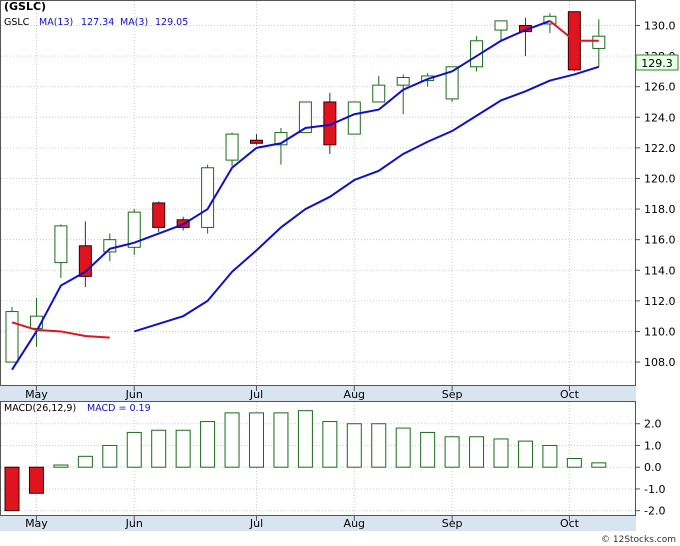  Describe the element at coordinates (302, 523) in the screenshot. I see `macd-x-axis: May Jun Jul Aug Sep Oct` at that location.